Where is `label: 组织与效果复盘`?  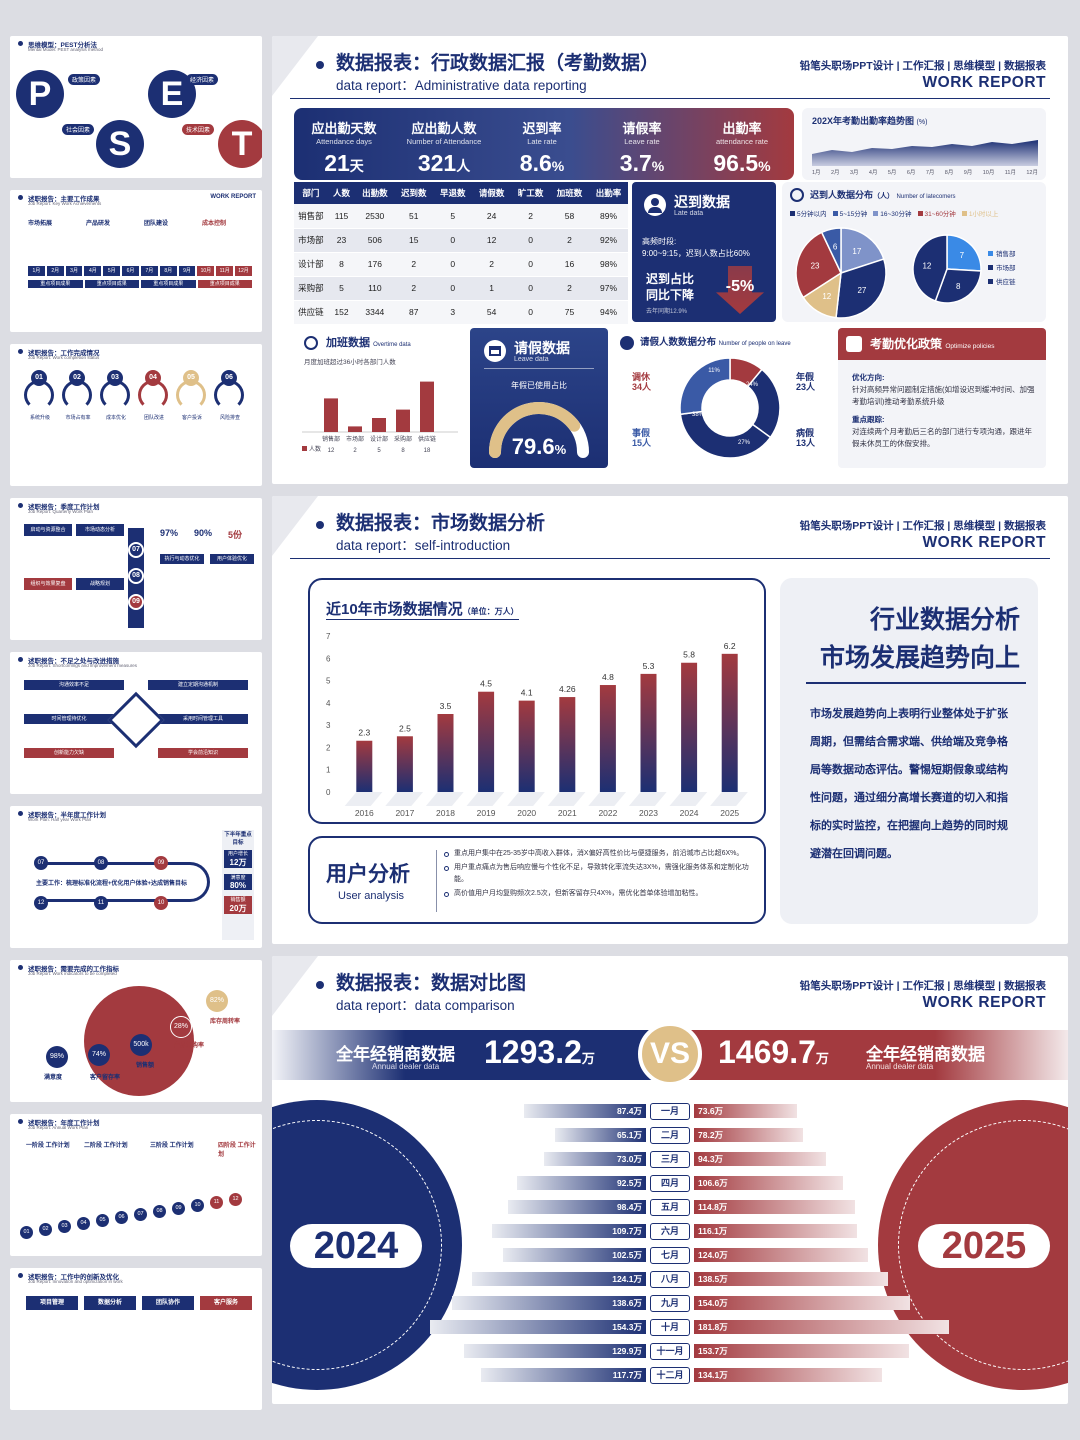 label: 组织与效果复盘 is located at coordinates (48, 584).